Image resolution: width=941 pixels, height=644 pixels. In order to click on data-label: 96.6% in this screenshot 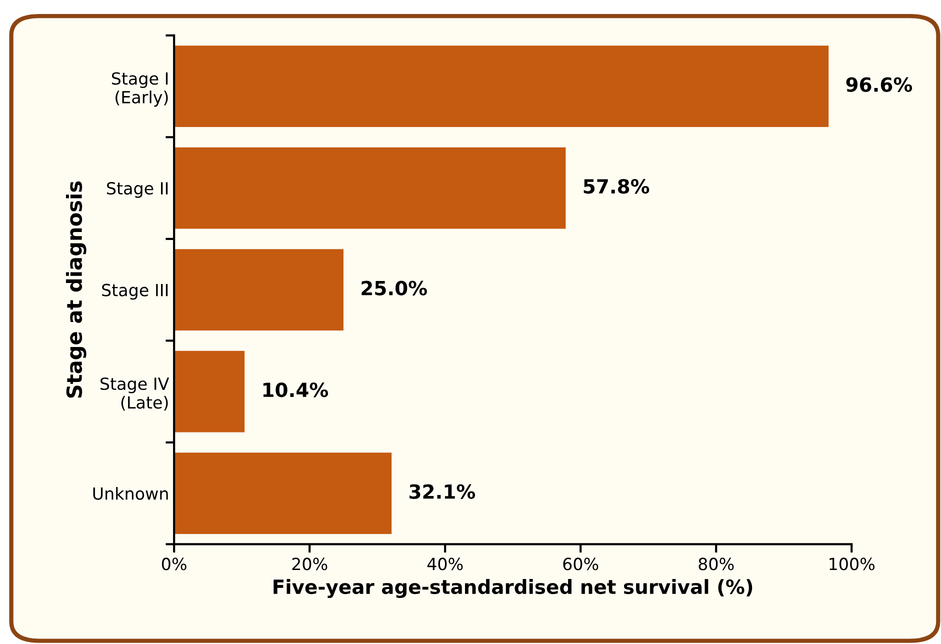, I will do `click(879, 84)`.